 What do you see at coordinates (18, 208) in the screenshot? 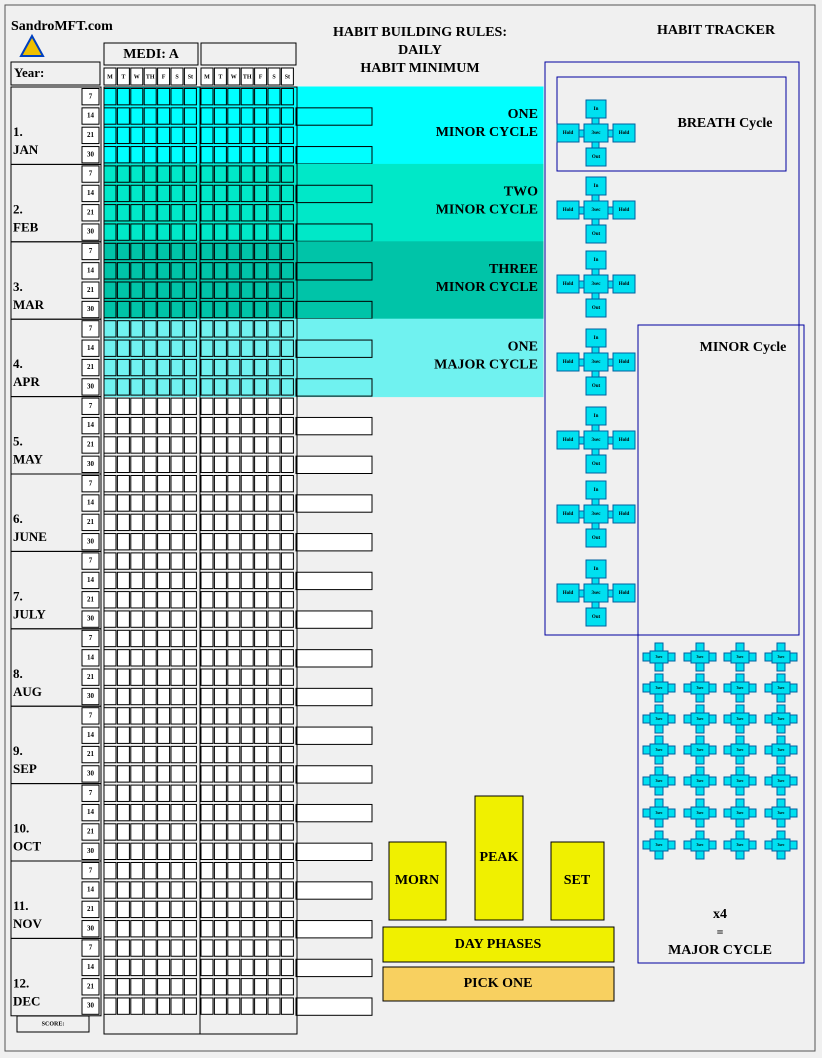
I see `month-number: 2.` at bounding box center [18, 208].